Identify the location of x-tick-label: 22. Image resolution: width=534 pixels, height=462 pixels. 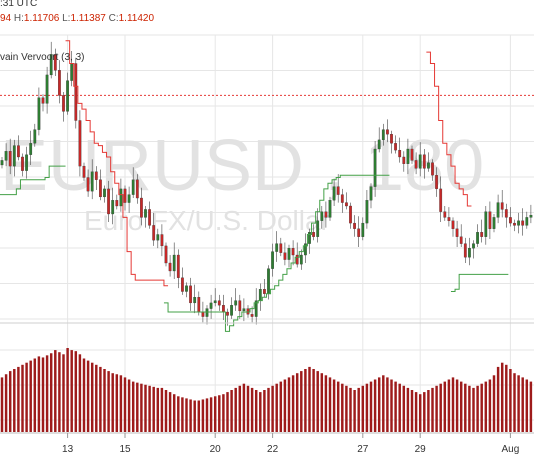
(273, 449).